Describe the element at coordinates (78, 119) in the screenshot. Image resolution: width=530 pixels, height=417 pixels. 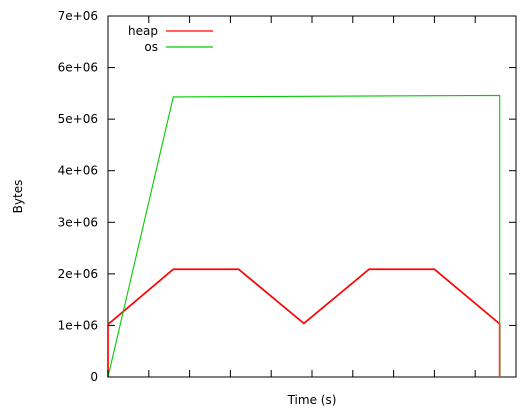
I see `y-tick-label: 5e+06` at that location.